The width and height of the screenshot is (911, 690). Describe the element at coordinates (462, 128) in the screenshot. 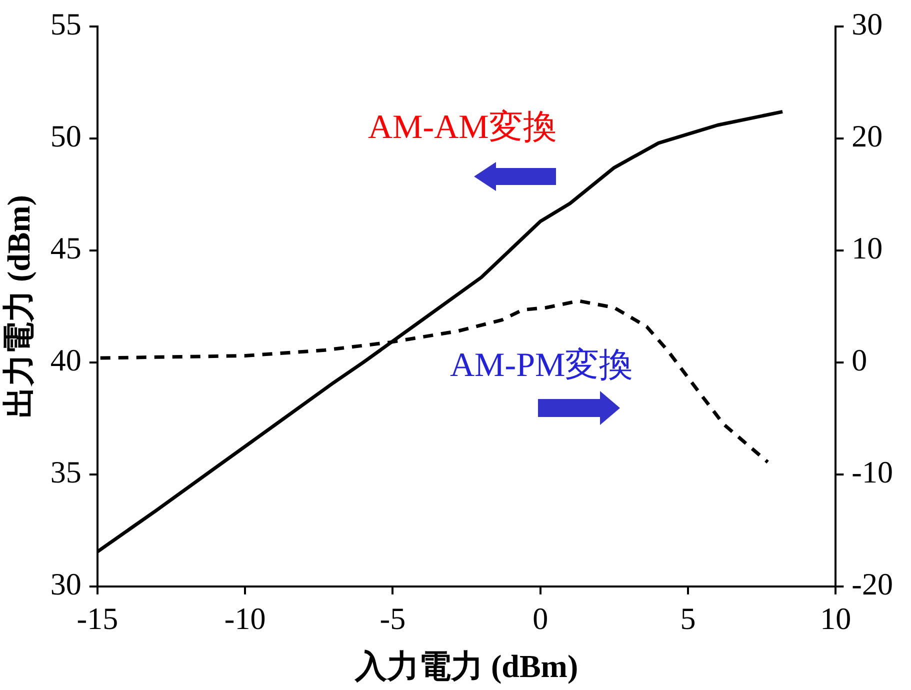

I see `annotation: AM-AM変換` at that location.